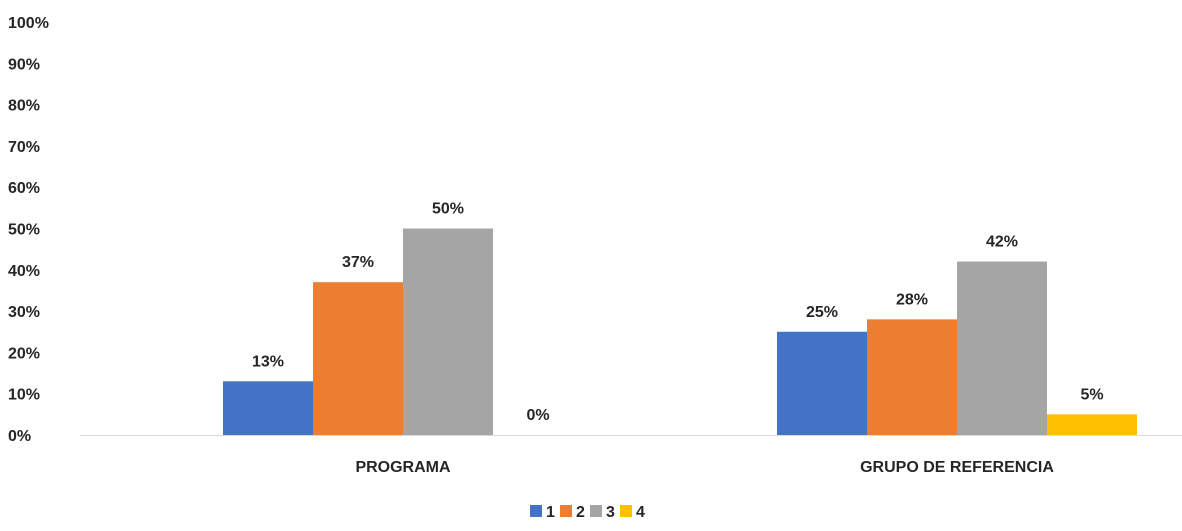  Describe the element at coordinates (580, 512) in the screenshot. I see `legend-label-2: 2` at that location.